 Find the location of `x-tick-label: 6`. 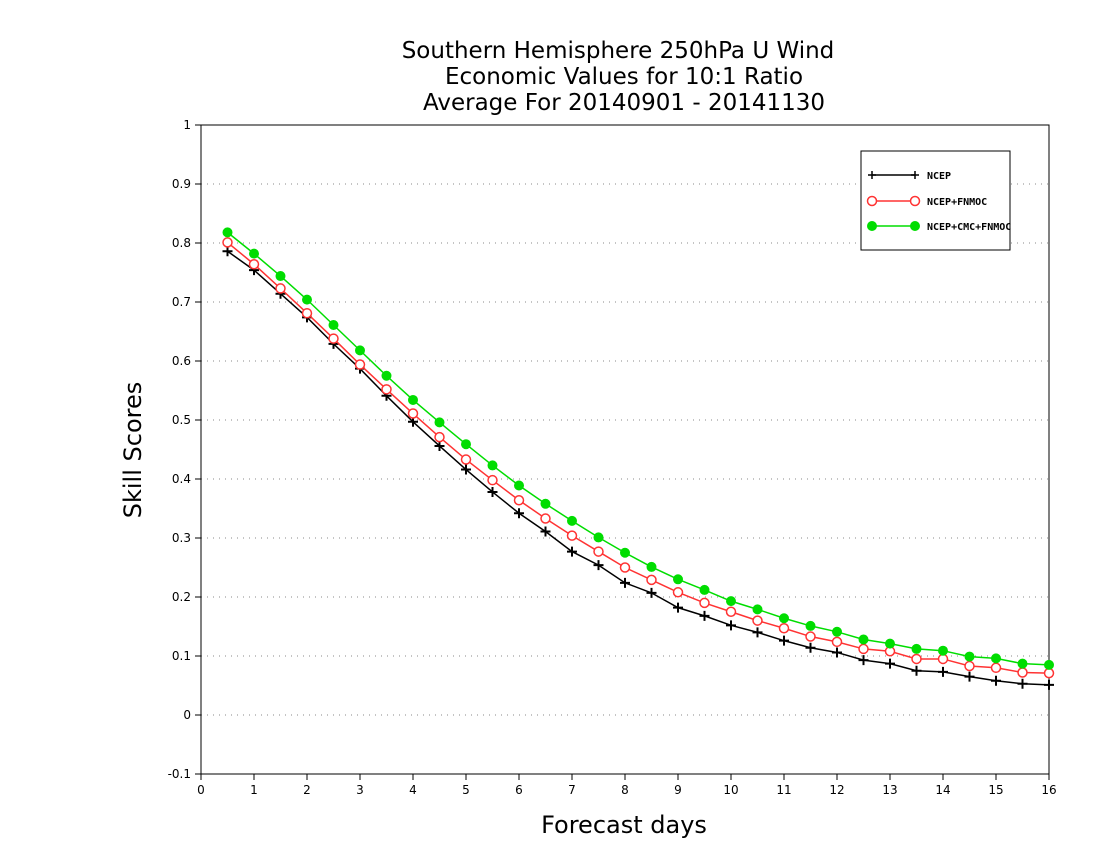

x-tick-label: 6 is located at coordinates (519, 790).